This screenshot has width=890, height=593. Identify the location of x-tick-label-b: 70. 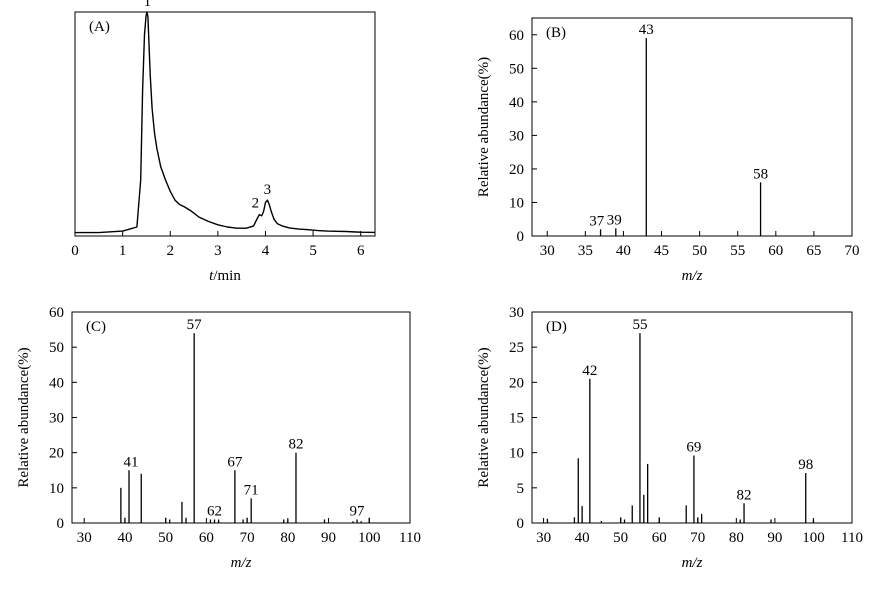
(852, 251).